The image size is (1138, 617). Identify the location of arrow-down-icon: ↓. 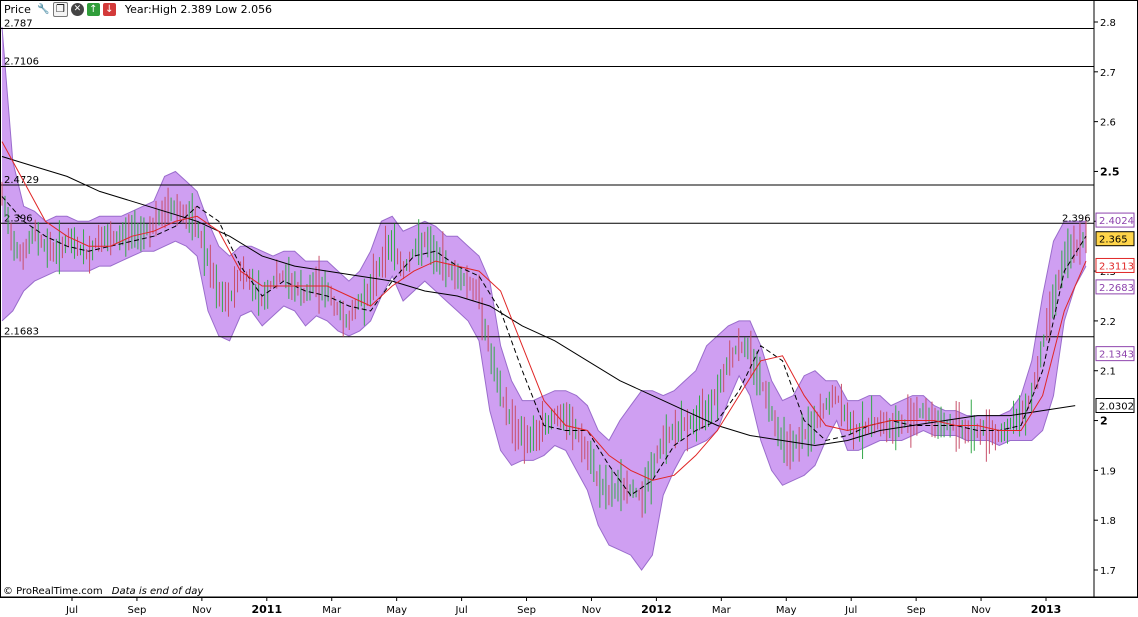
(109, 9).